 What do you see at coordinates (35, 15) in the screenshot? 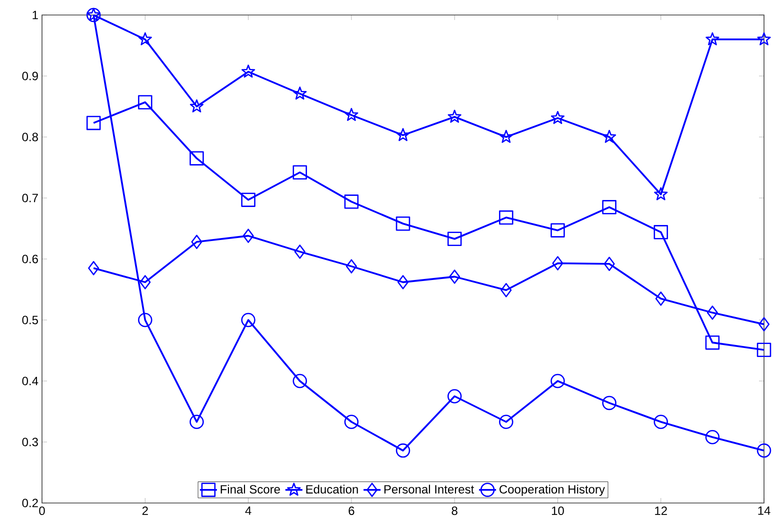
I see `y-tick-label: 1` at bounding box center [35, 15].